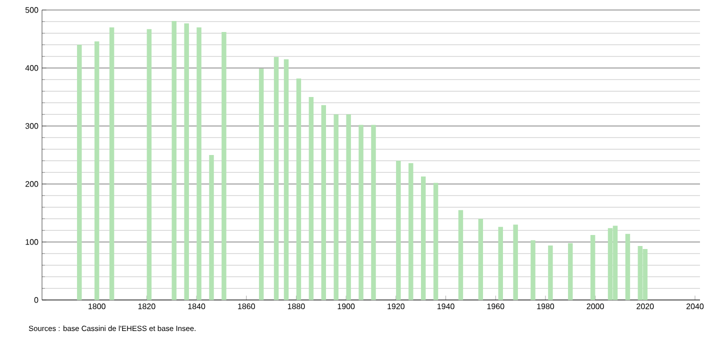 The height and width of the screenshot is (340, 710). What do you see at coordinates (346, 307) in the screenshot?
I see `x-tick-label: 1900` at bounding box center [346, 307].